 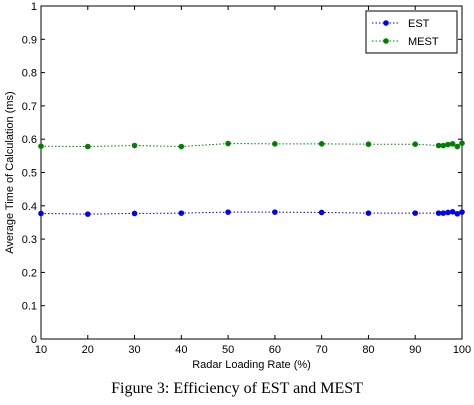 I want to click on y-tick-label: 0.3, so click(x=29, y=240).